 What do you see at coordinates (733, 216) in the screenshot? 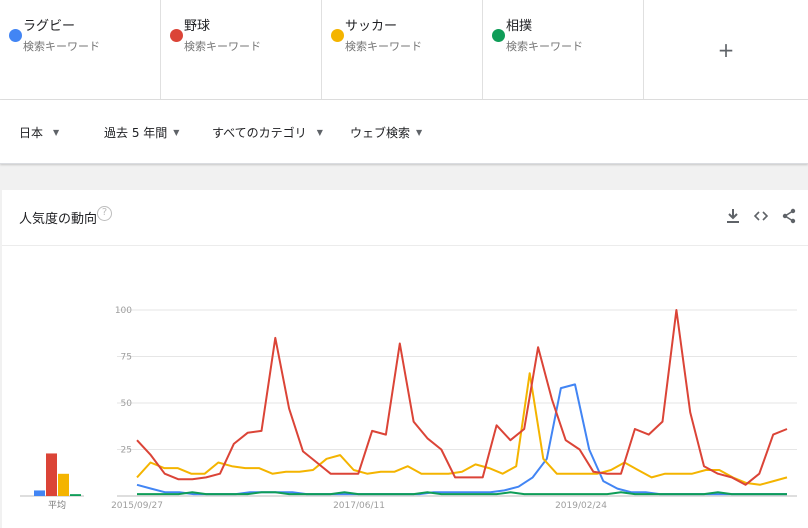
I see `download-icon` at bounding box center [733, 216].